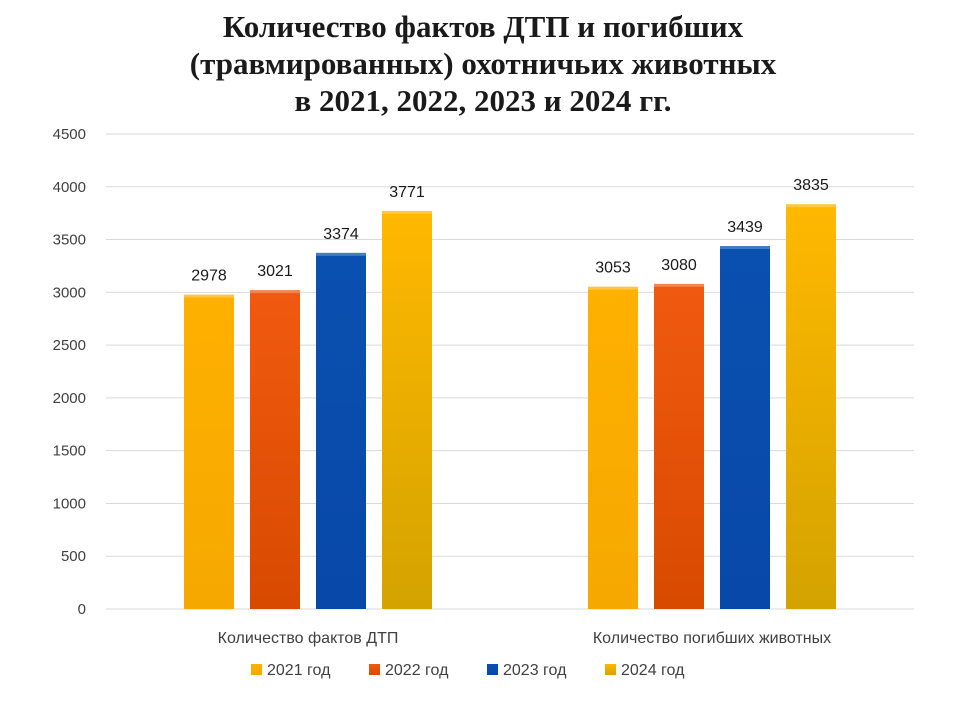  Describe the element at coordinates (69, 134) in the screenshot. I see `y-tick-label: 4500` at that location.